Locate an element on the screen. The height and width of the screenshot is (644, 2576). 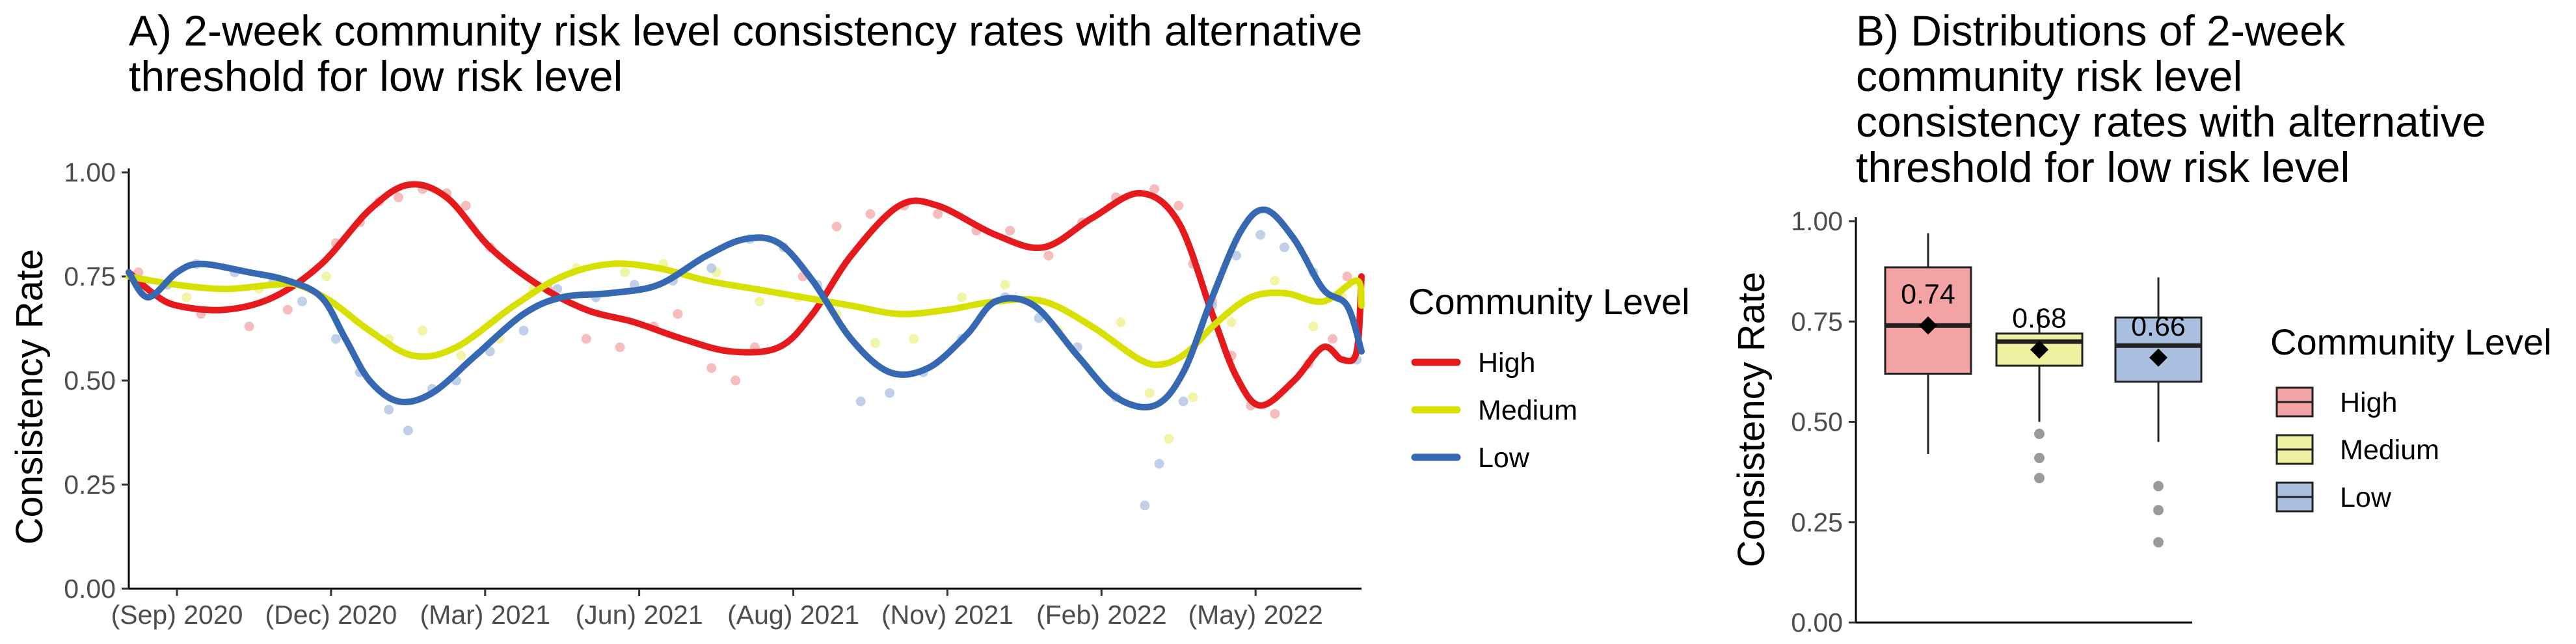
x-tick-label: (Jun) 2021 is located at coordinates (639, 615).